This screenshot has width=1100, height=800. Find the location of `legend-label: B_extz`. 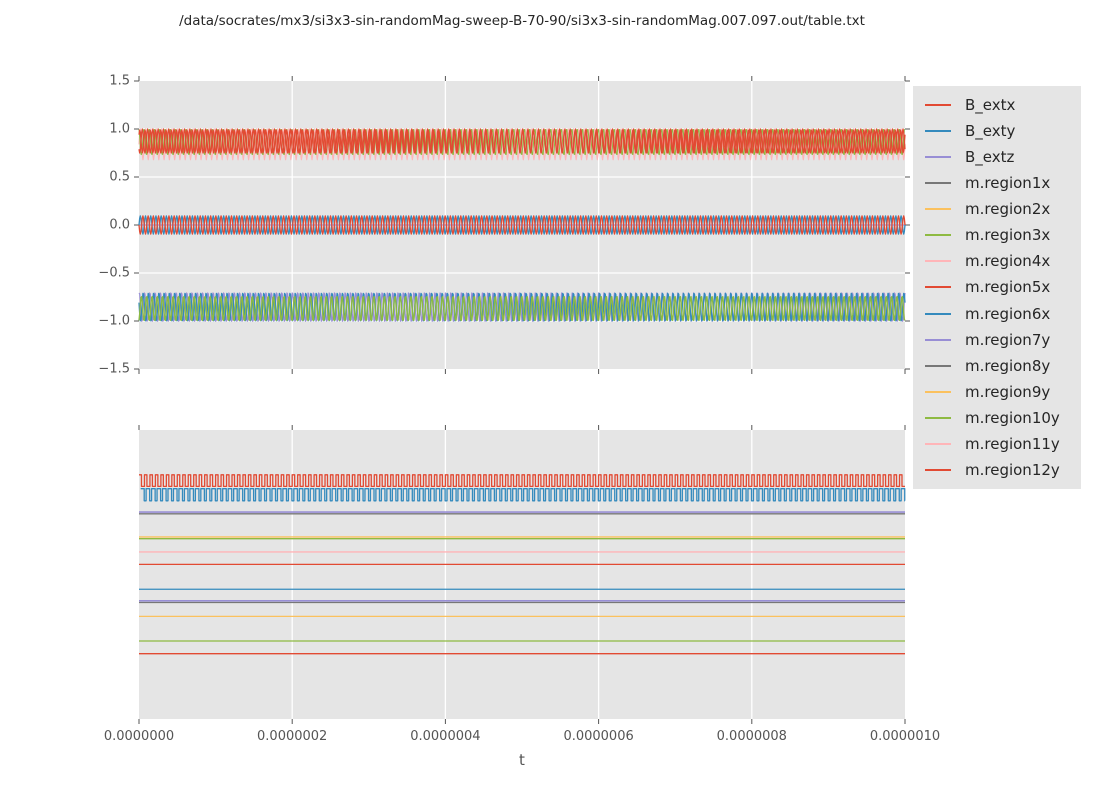

legend-label: B_extz is located at coordinates (990, 157).